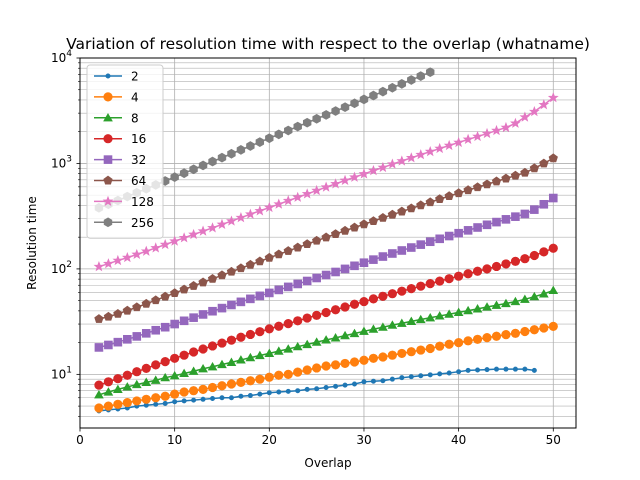 This screenshot has width=640, height=480. What do you see at coordinates (142, 223) in the screenshot?
I see `legend-label: 256` at bounding box center [142, 223].